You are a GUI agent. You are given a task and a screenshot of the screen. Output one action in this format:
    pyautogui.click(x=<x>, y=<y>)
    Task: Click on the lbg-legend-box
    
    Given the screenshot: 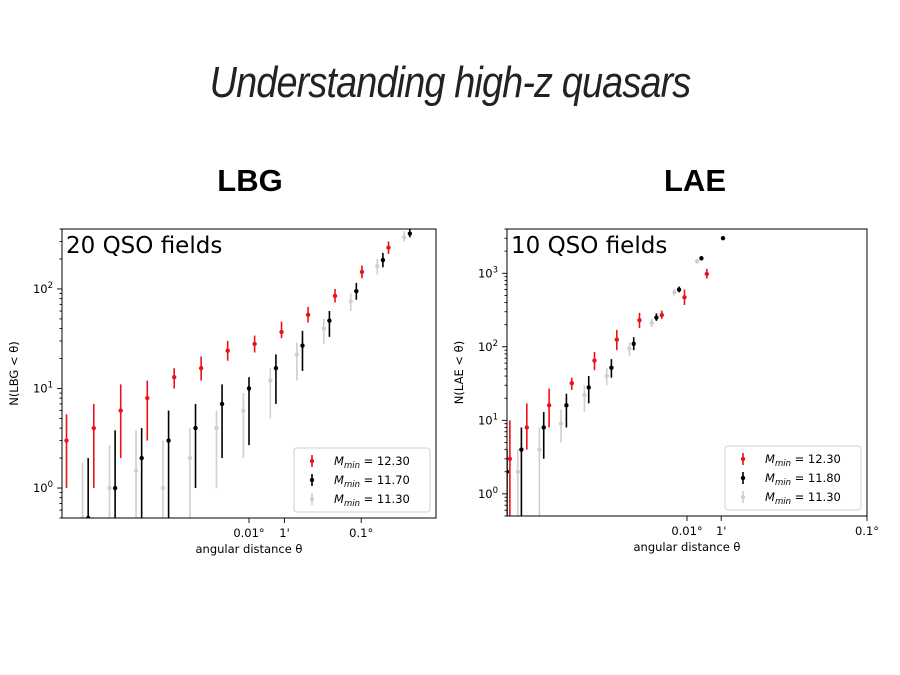 What is the action you would take?
    pyautogui.click(x=362, y=480)
    